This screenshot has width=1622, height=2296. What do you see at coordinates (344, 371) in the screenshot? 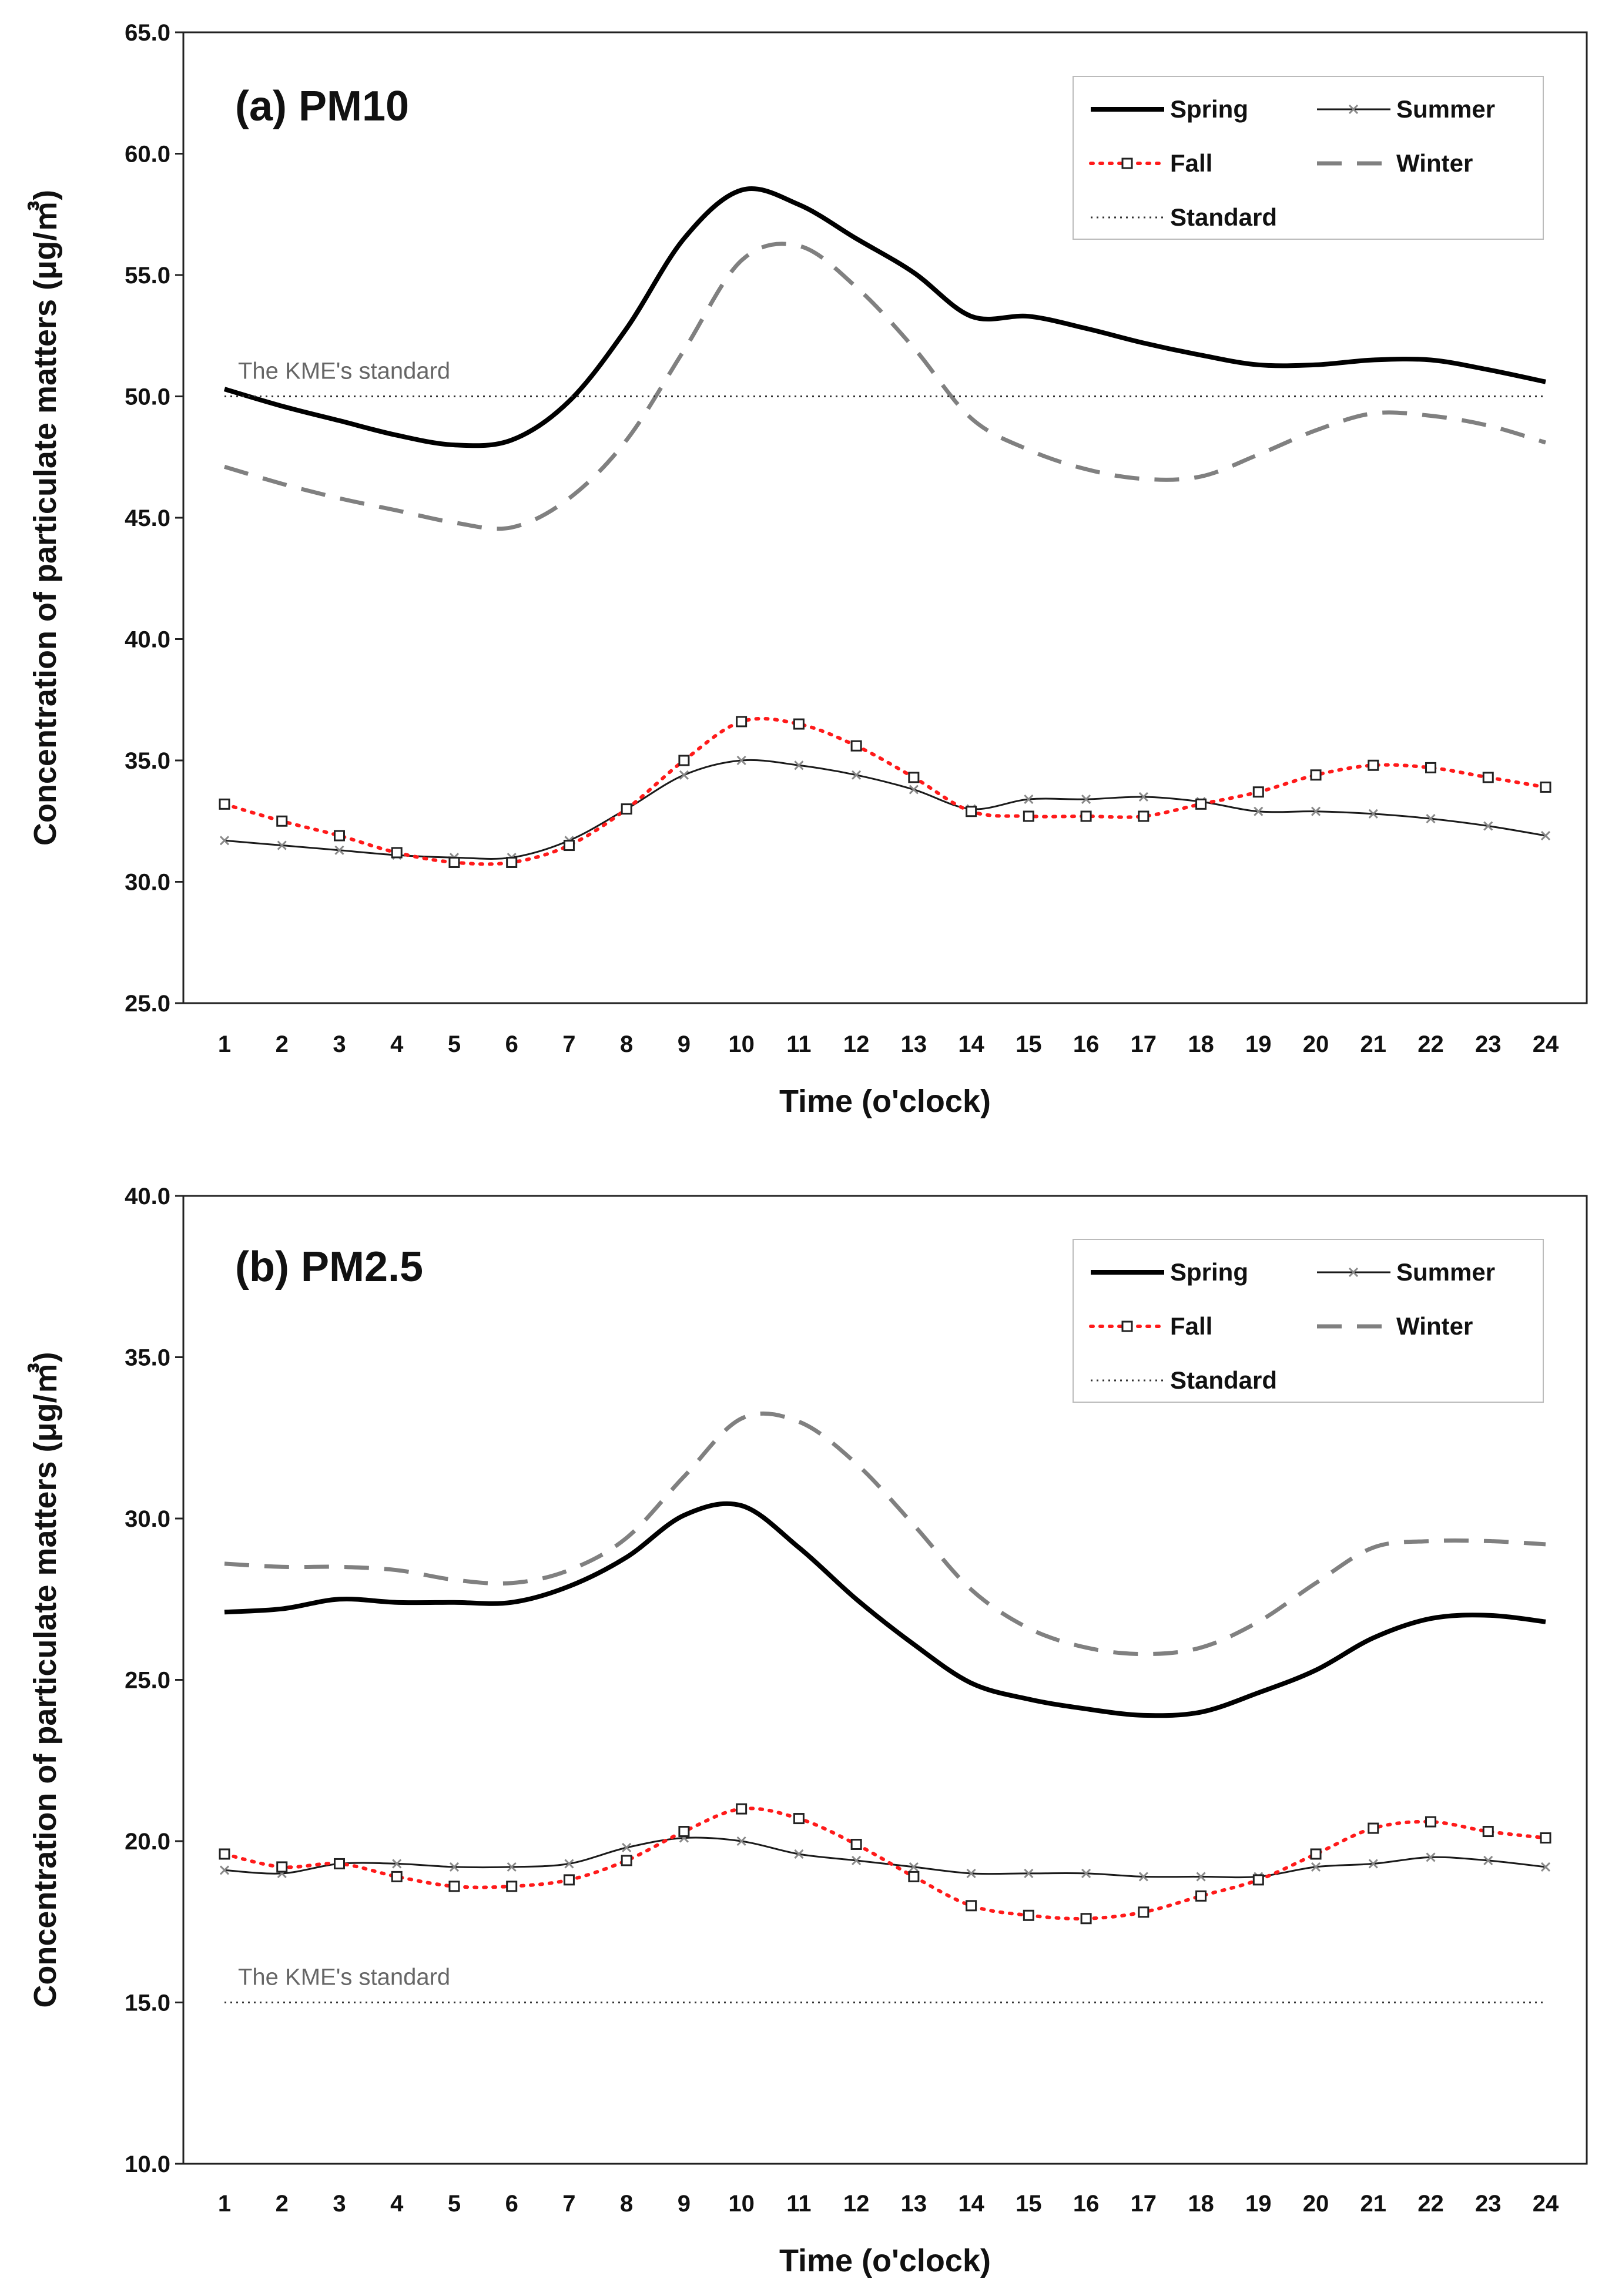
I see `standard-annotation: The KME's standard` at bounding box center [344, 371].